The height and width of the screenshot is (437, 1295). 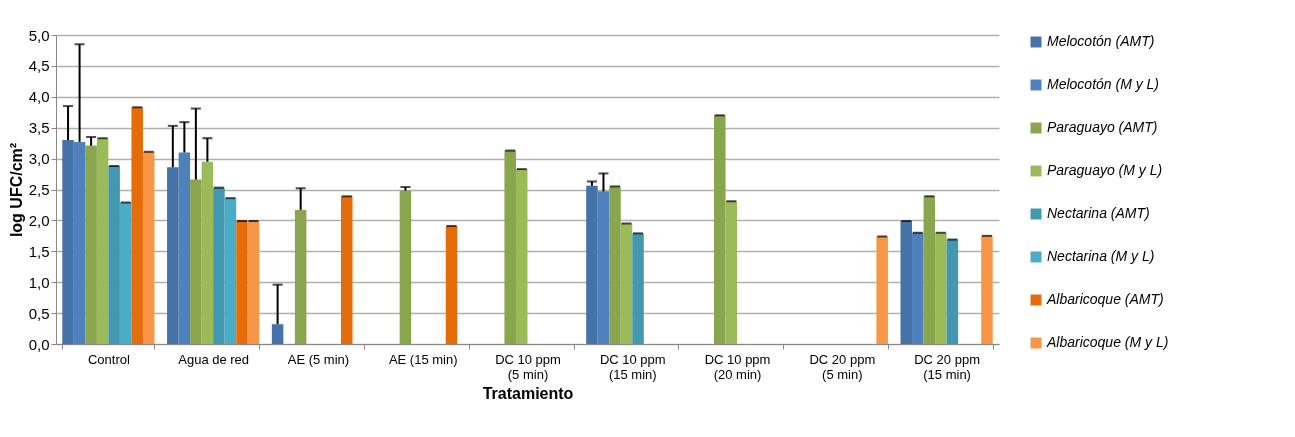 What do you see at coordinates (423, 359) in the screenshot?
I see `x-tick-label: AE (15 min)` at bounding box center [423, 359].